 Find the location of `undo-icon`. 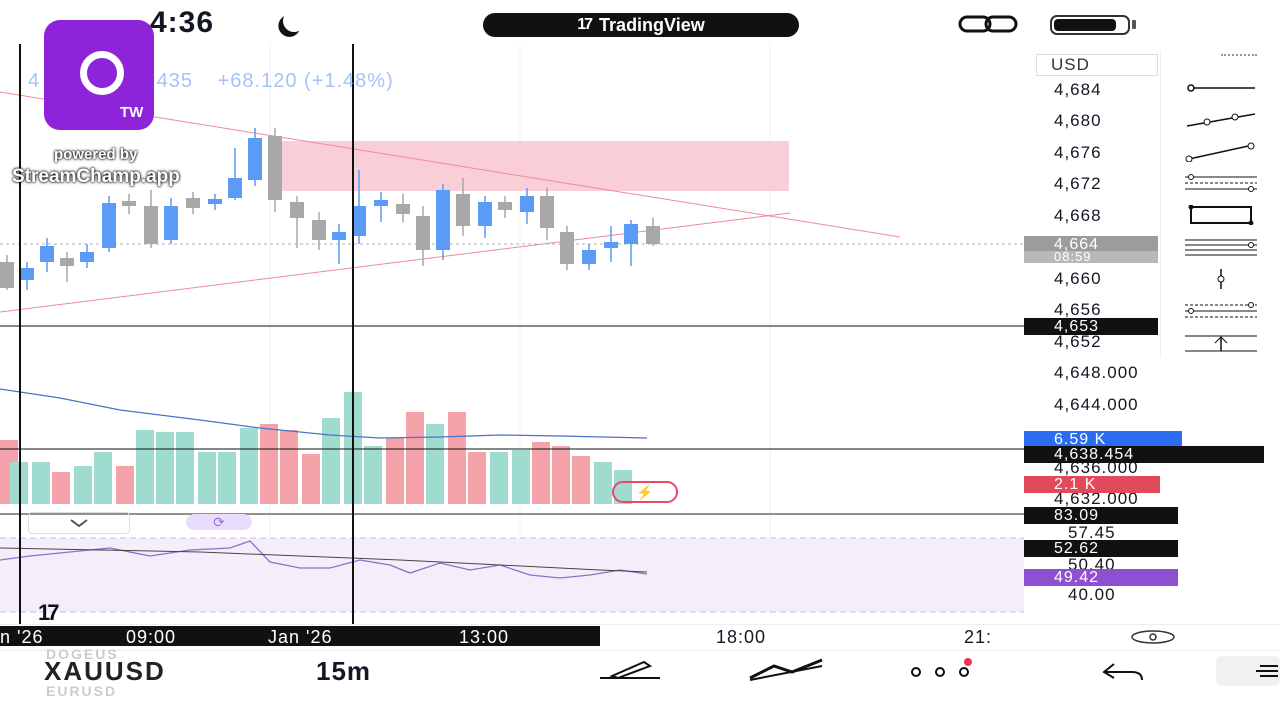

undo-icon is located at coordinates (1123, 670).